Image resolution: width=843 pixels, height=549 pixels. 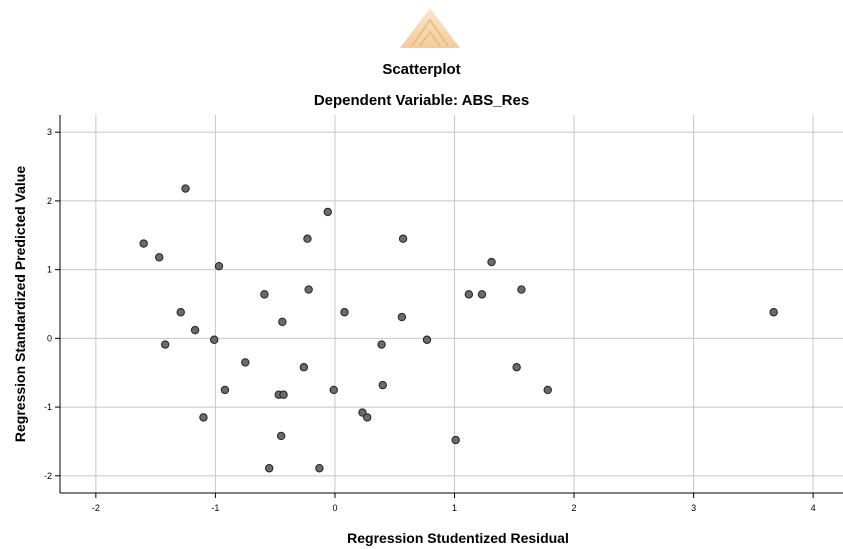 What do you see at coordinates (334, 508) in the screenshot?
I see `x-tick-label-2: 0` at bounding box center [334, 508].